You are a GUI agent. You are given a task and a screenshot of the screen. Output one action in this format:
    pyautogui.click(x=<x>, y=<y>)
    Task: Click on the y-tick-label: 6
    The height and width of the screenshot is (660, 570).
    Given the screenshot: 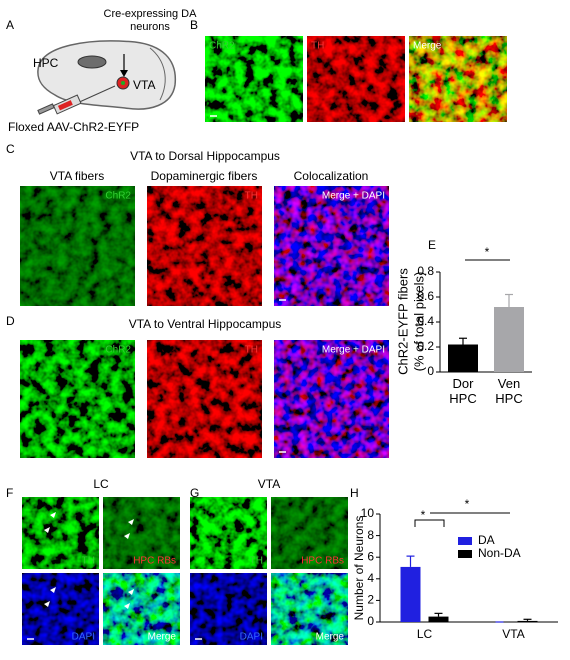 What is the action you would take?
    pyautogui.click(x=370, y=556)
    